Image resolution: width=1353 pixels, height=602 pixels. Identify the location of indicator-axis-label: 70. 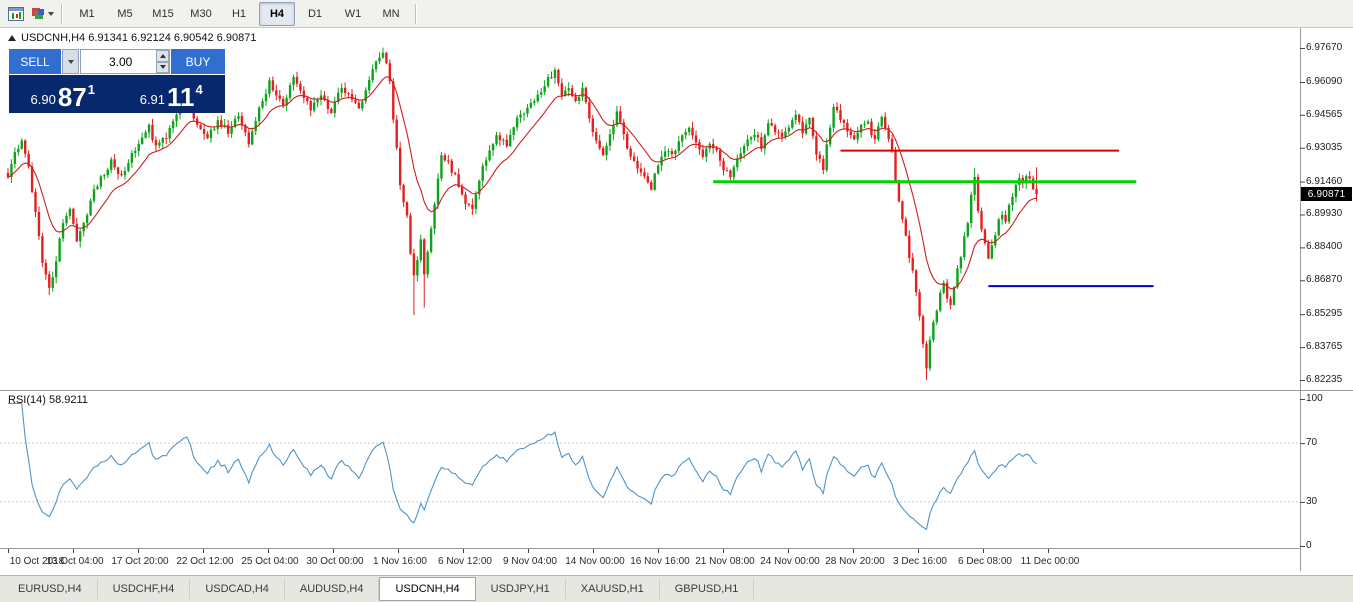
(1312, 443).